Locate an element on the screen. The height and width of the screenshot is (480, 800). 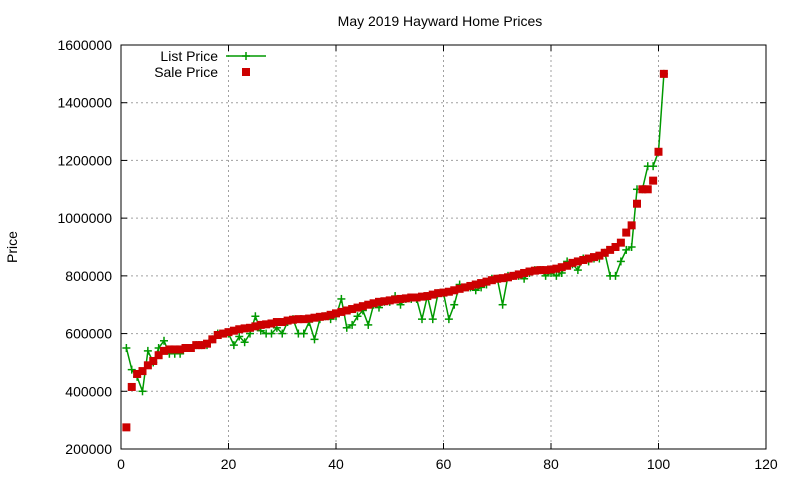
y-tick-label: 1400000 is located at coordinates (84, 103).